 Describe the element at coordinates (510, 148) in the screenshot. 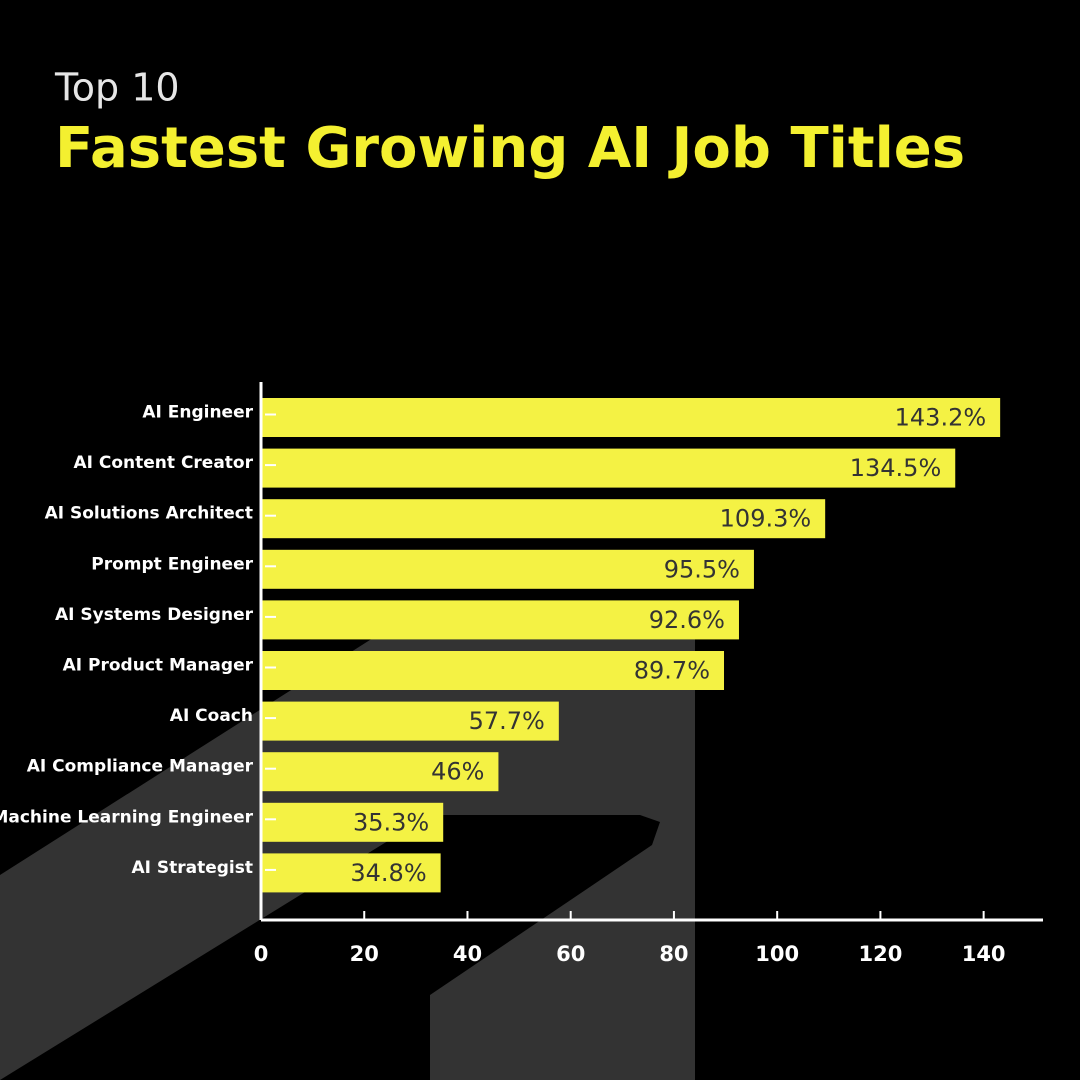

I see `chart-title: Fastest Growing AI Job Titles` at that location.